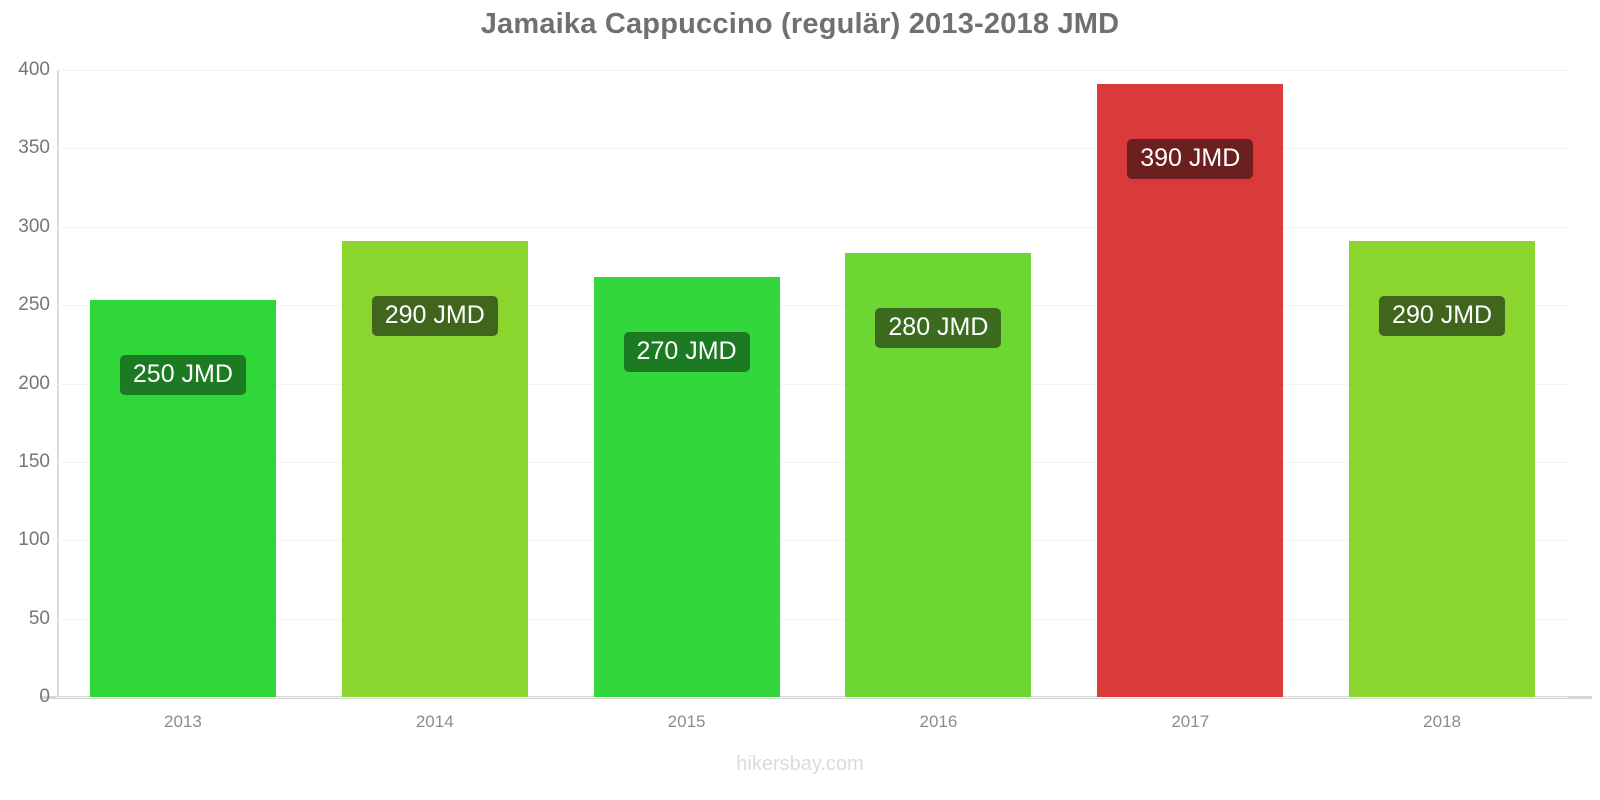 This screenshot has width=1600, height=800. I want to click on x-axis-tick-label: 2014, so click(434, 721).